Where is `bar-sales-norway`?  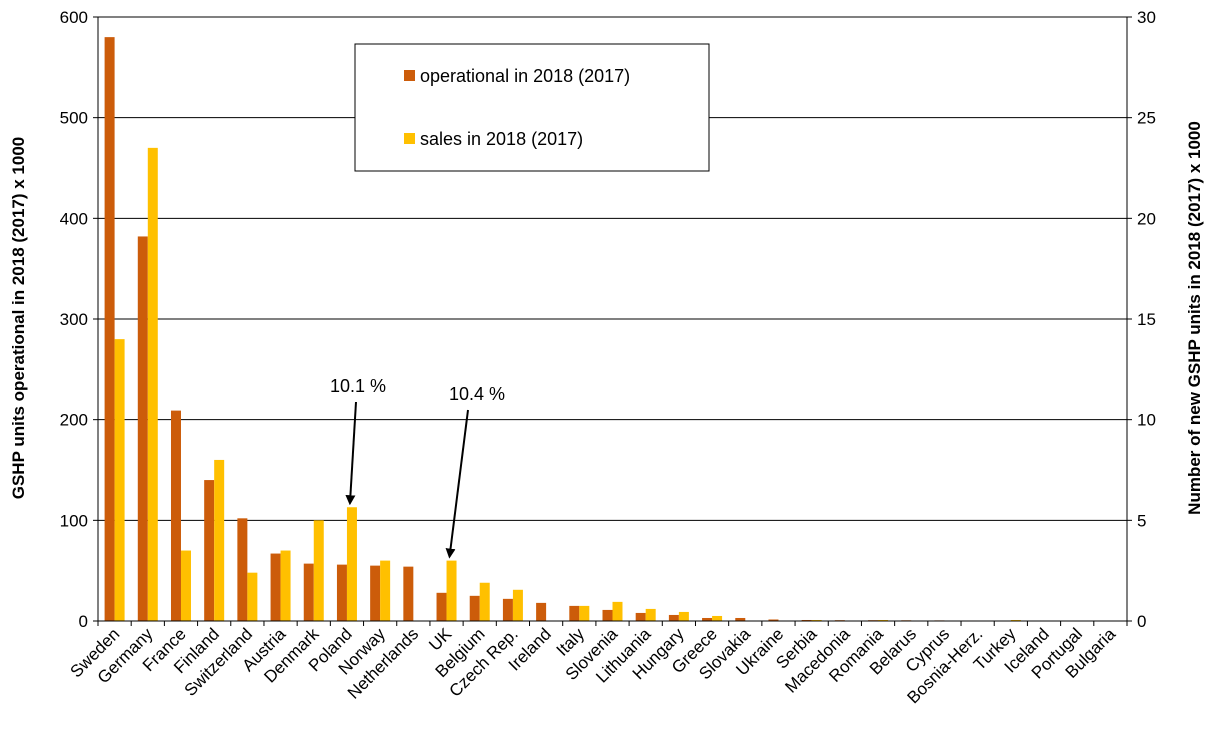
bar-sales-norway is located at coordinates (385, 590).